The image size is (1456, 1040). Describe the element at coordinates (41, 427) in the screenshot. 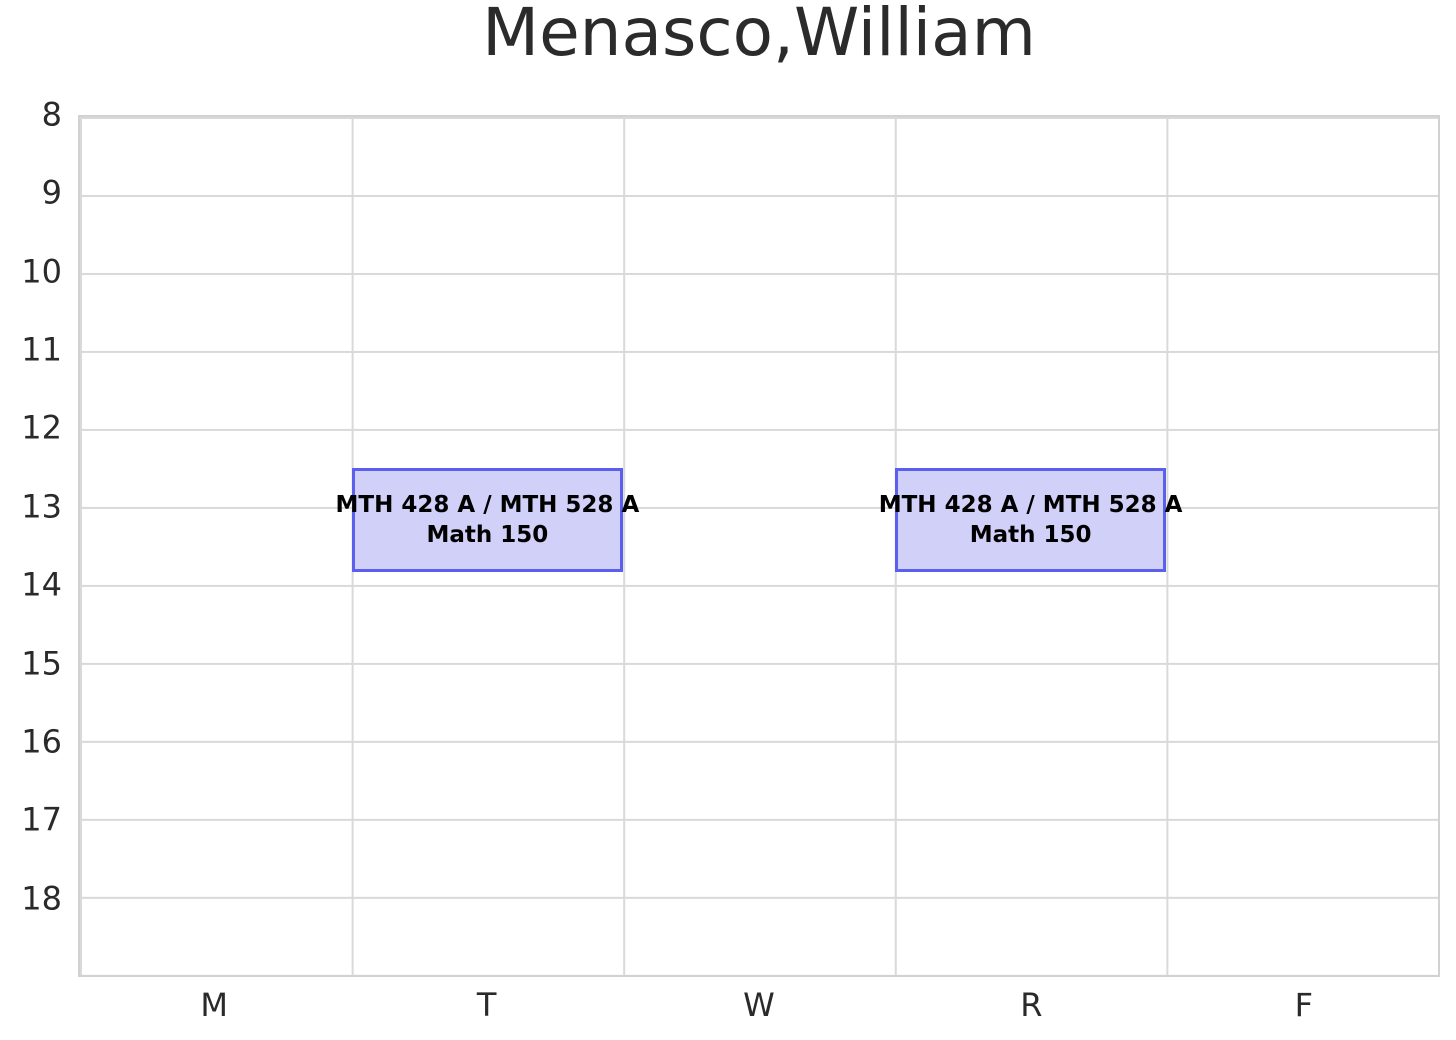

I see `y-tick-label: 12` at that location.